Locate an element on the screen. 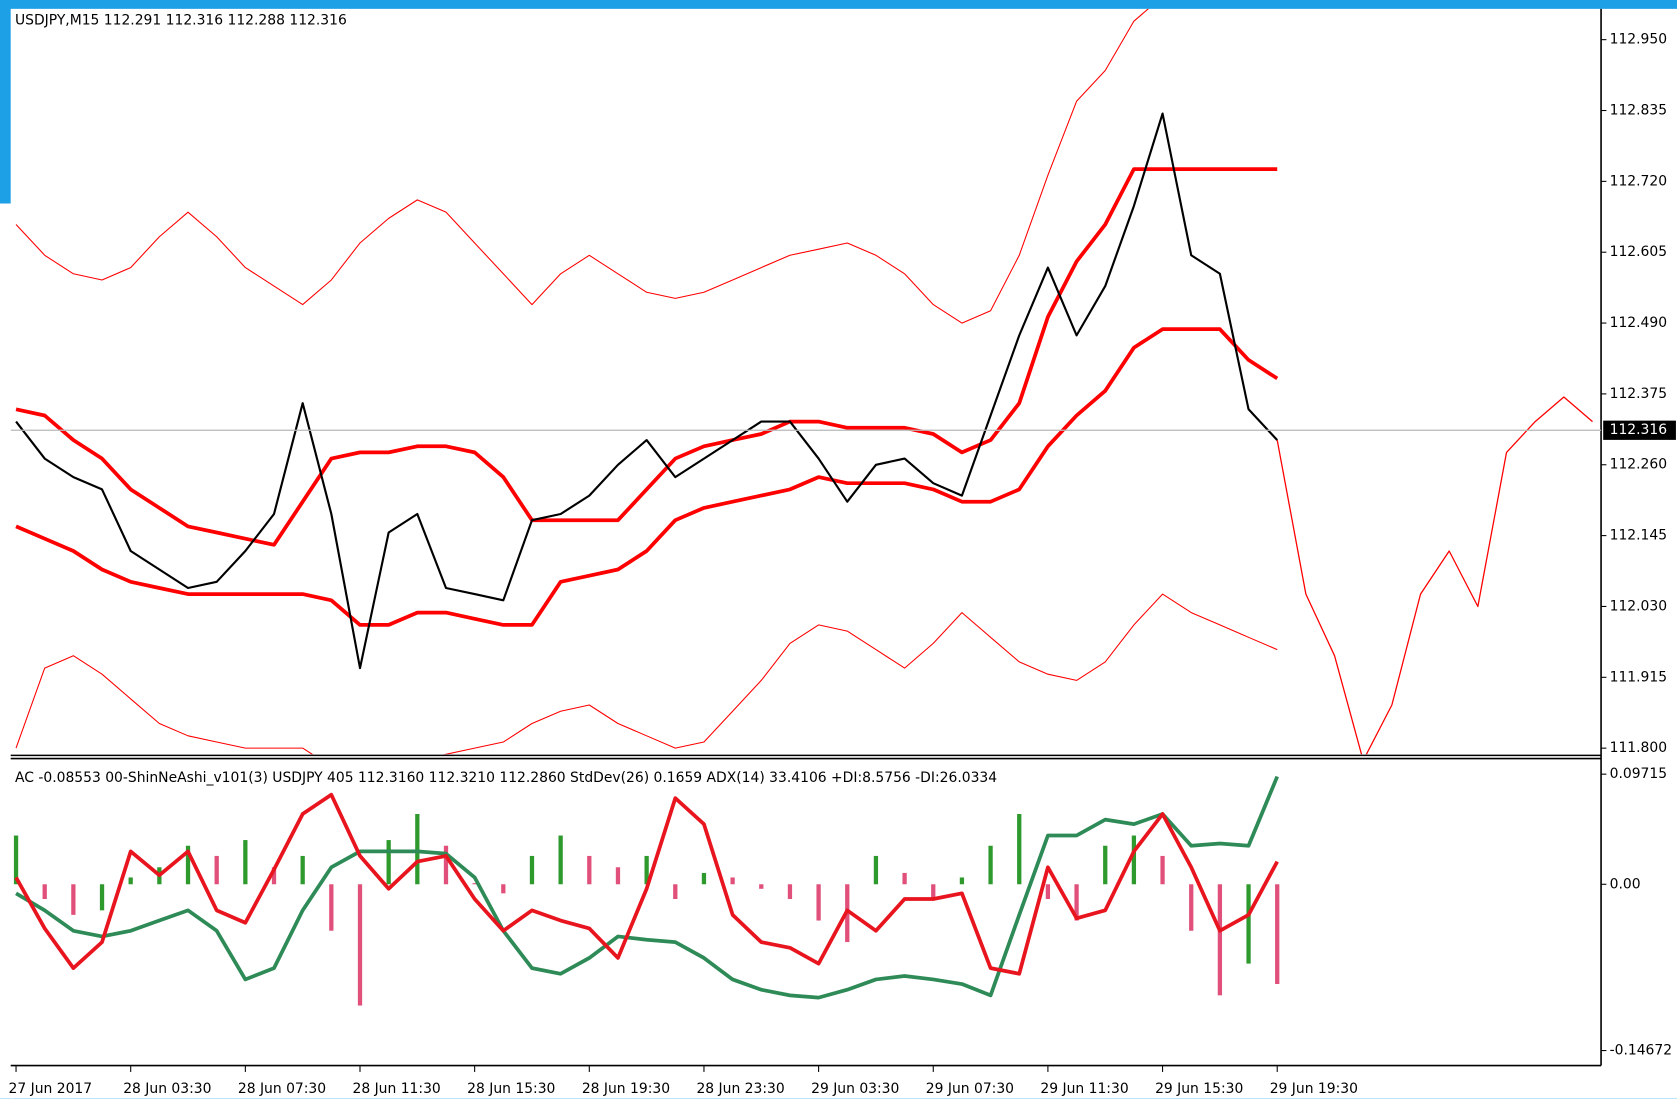 This screenshot has width=1677, height=1099. y-tick-label: -0.14672 is located at coordinates (1641, 1051).